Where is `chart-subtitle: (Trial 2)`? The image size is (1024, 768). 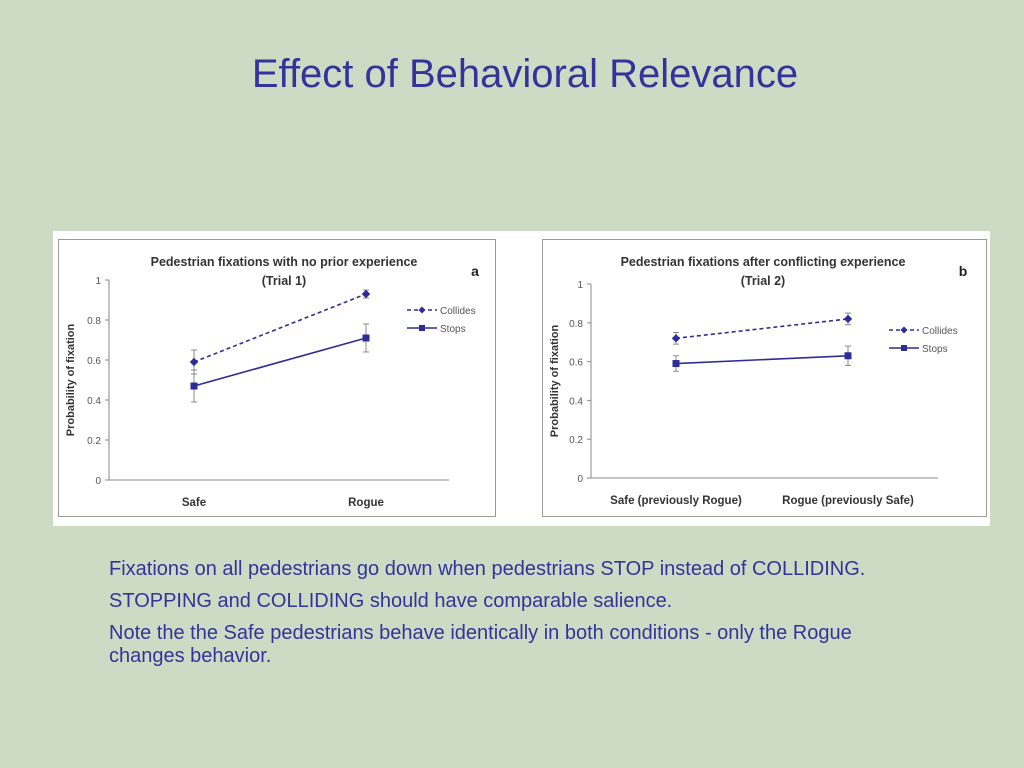
chart-subtitle: (Trial 2) is located at coordinates (763, 281).